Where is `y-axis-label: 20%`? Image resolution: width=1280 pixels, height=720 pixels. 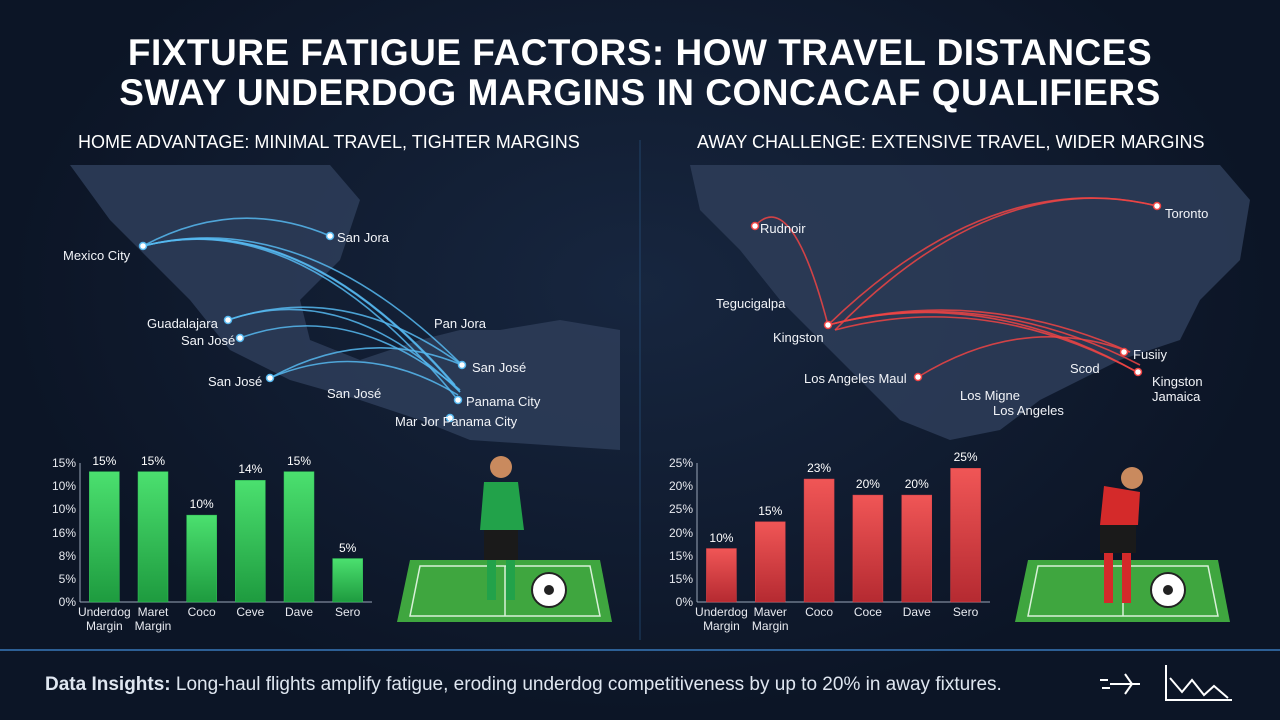
y-axis-label: 20% is located at coordinates (680, 486).